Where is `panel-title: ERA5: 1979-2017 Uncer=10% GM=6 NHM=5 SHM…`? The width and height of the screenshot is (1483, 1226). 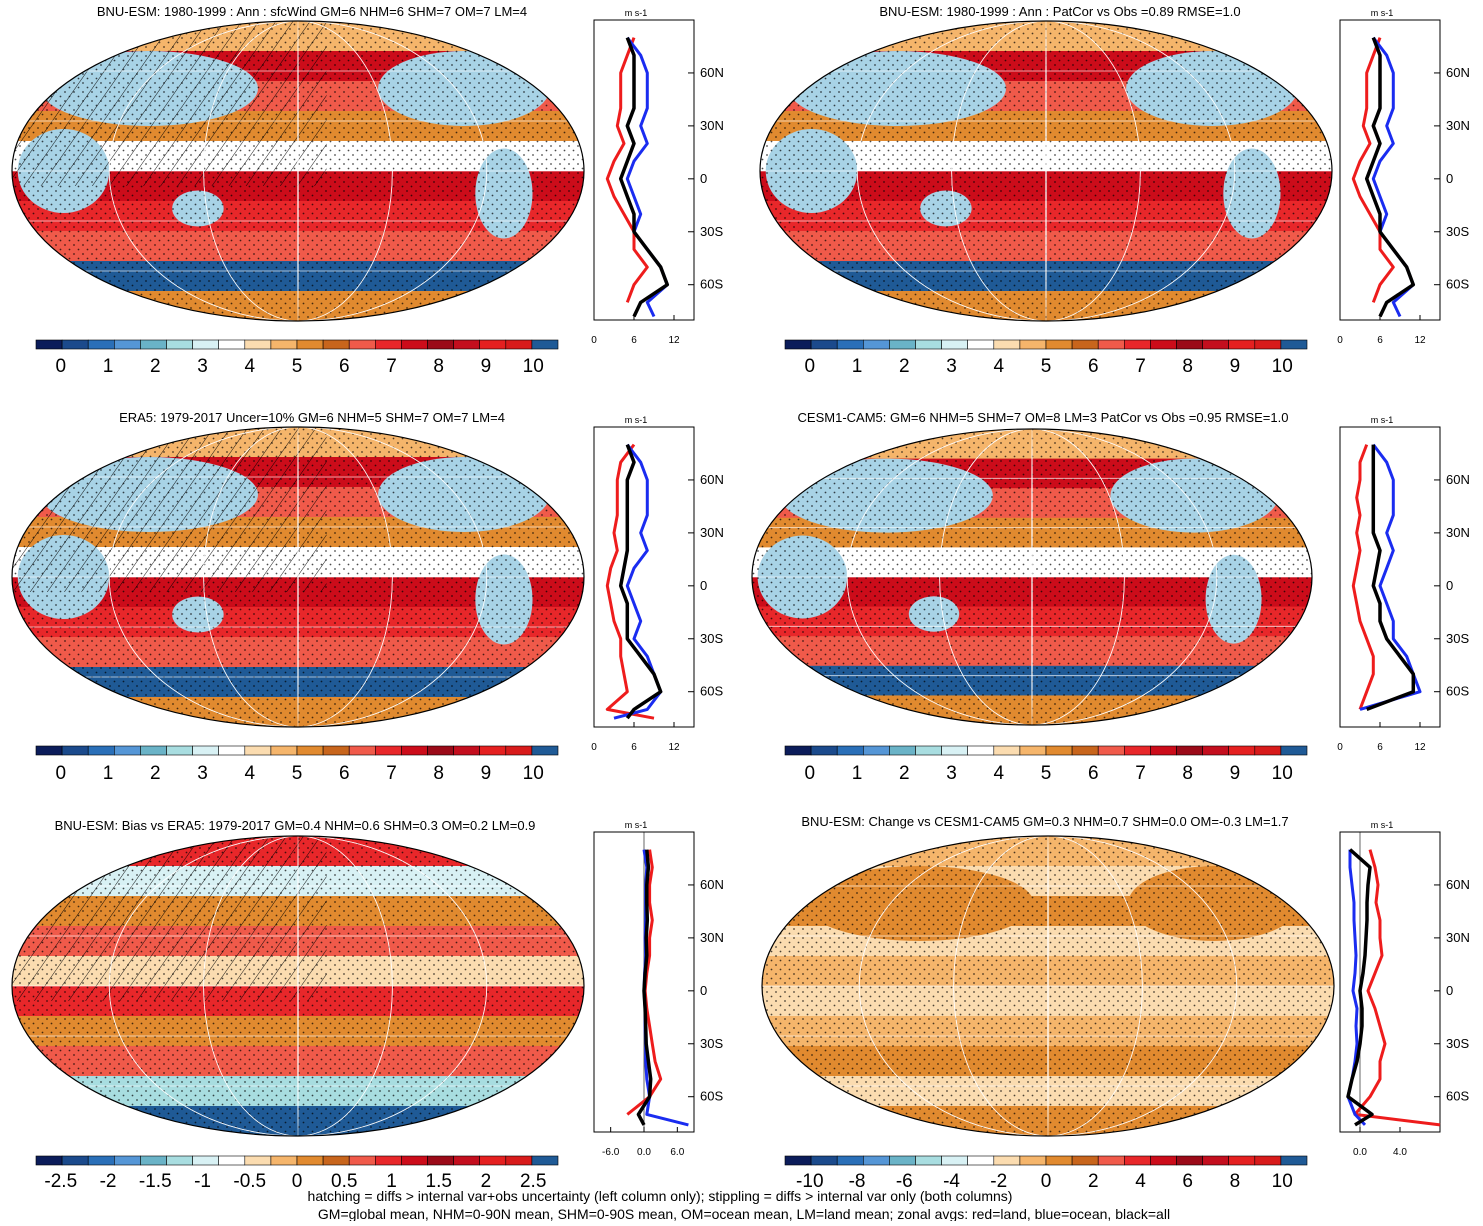
panel-title: ERA5: 1979-2017 Uncer=10% GM=6 NHM=5 SHM… is located at coordinates (312, 417).